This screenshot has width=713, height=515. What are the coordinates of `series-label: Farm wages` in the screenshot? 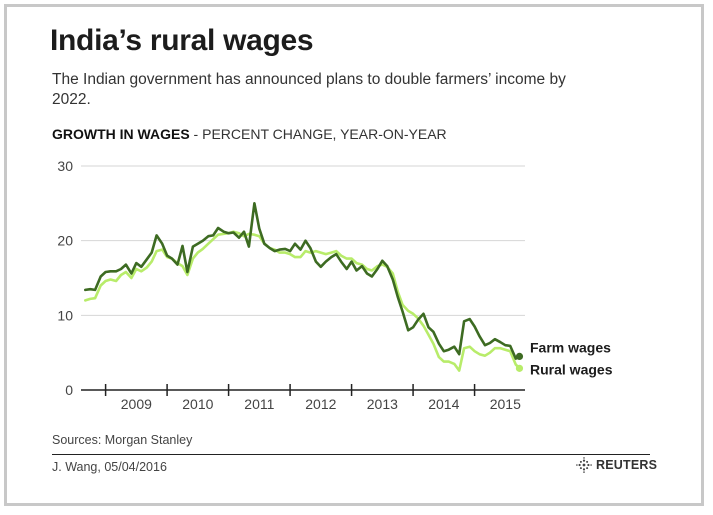 It's located at (570, 347).